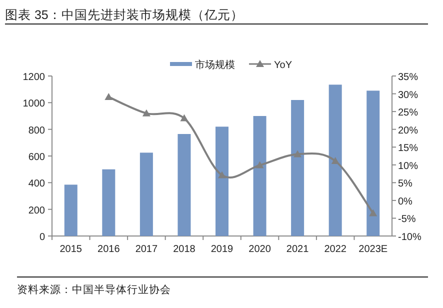  I want to click on y2-tick-label: 0%, so click(405, 202).